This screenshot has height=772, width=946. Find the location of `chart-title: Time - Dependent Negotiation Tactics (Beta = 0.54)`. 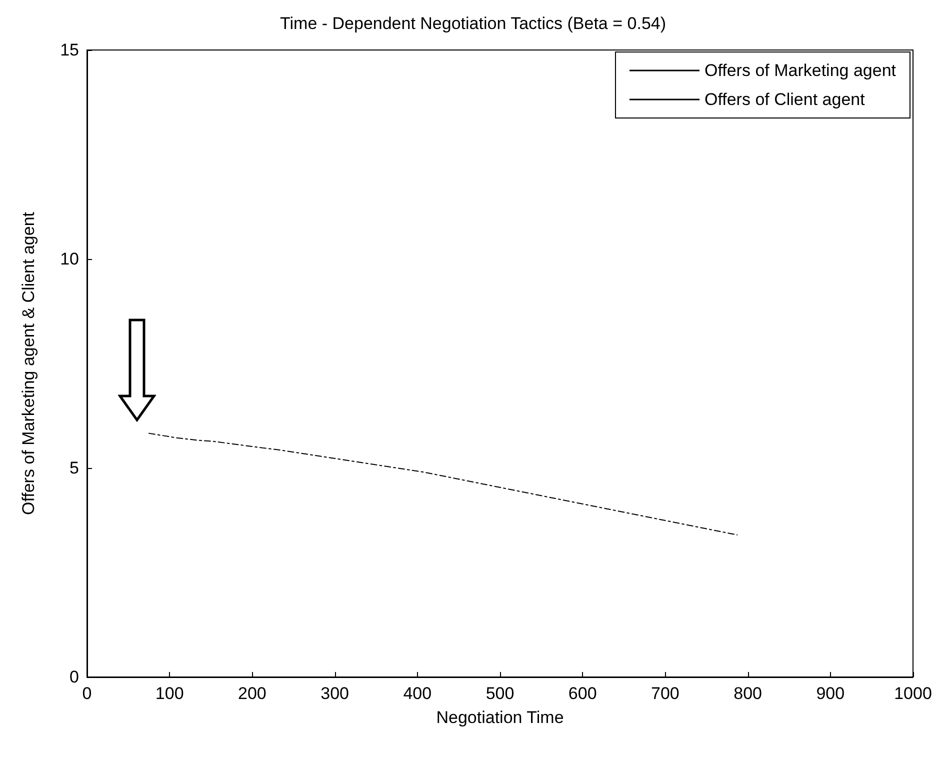

chart-title: Time - Dependent Negotiation Tactics (Beta = 0.54) is located at coordinates (473, 23).